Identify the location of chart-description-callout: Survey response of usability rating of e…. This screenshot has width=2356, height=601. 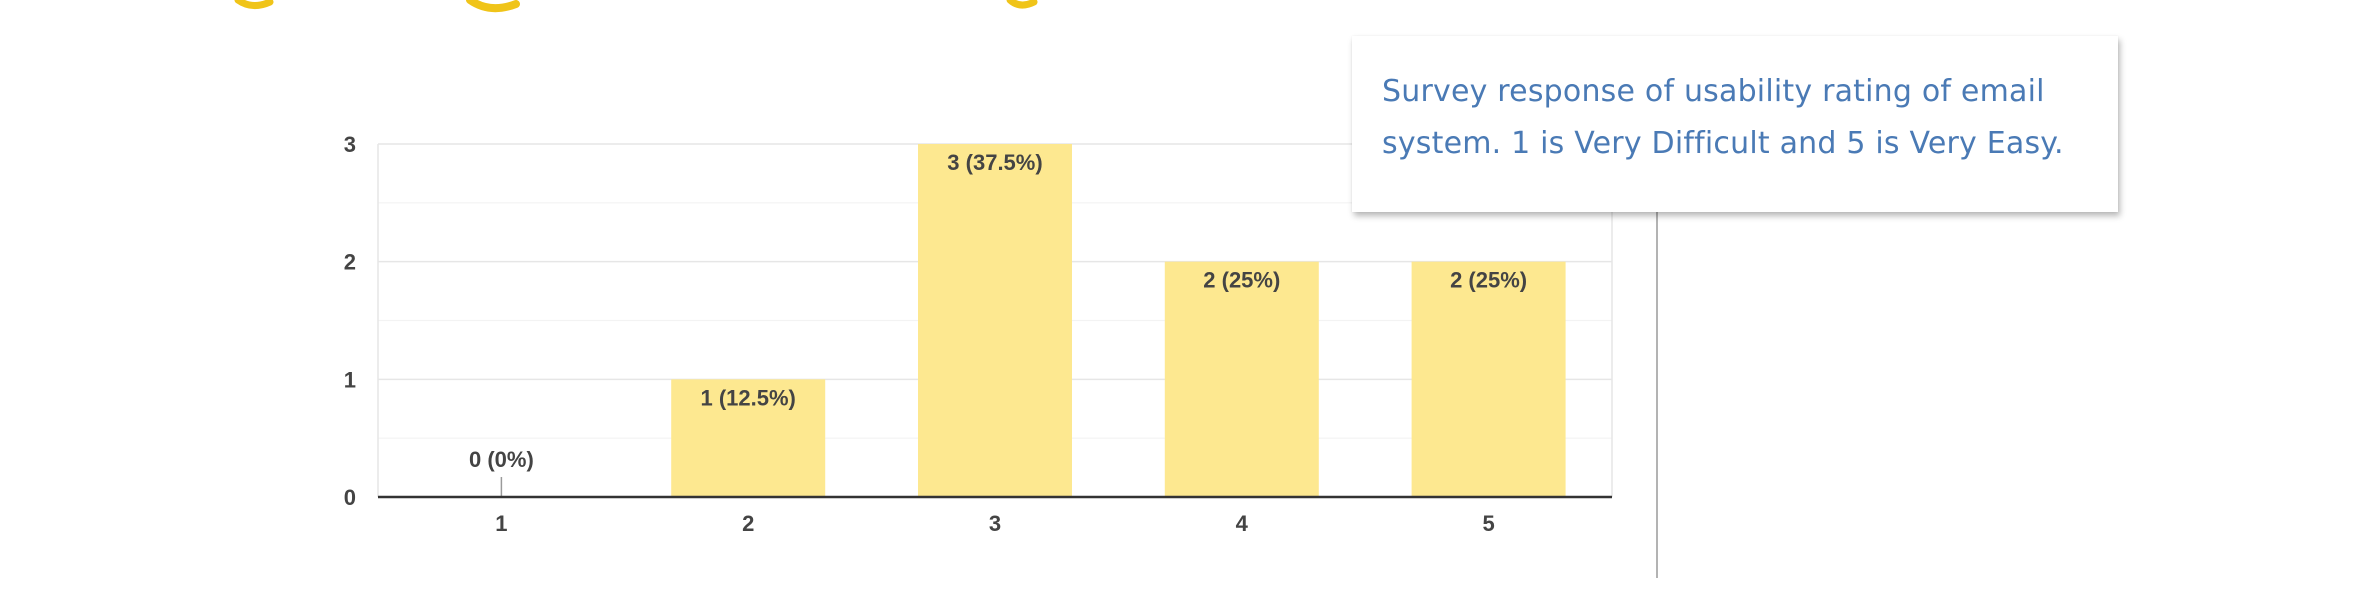
(1735, 124).